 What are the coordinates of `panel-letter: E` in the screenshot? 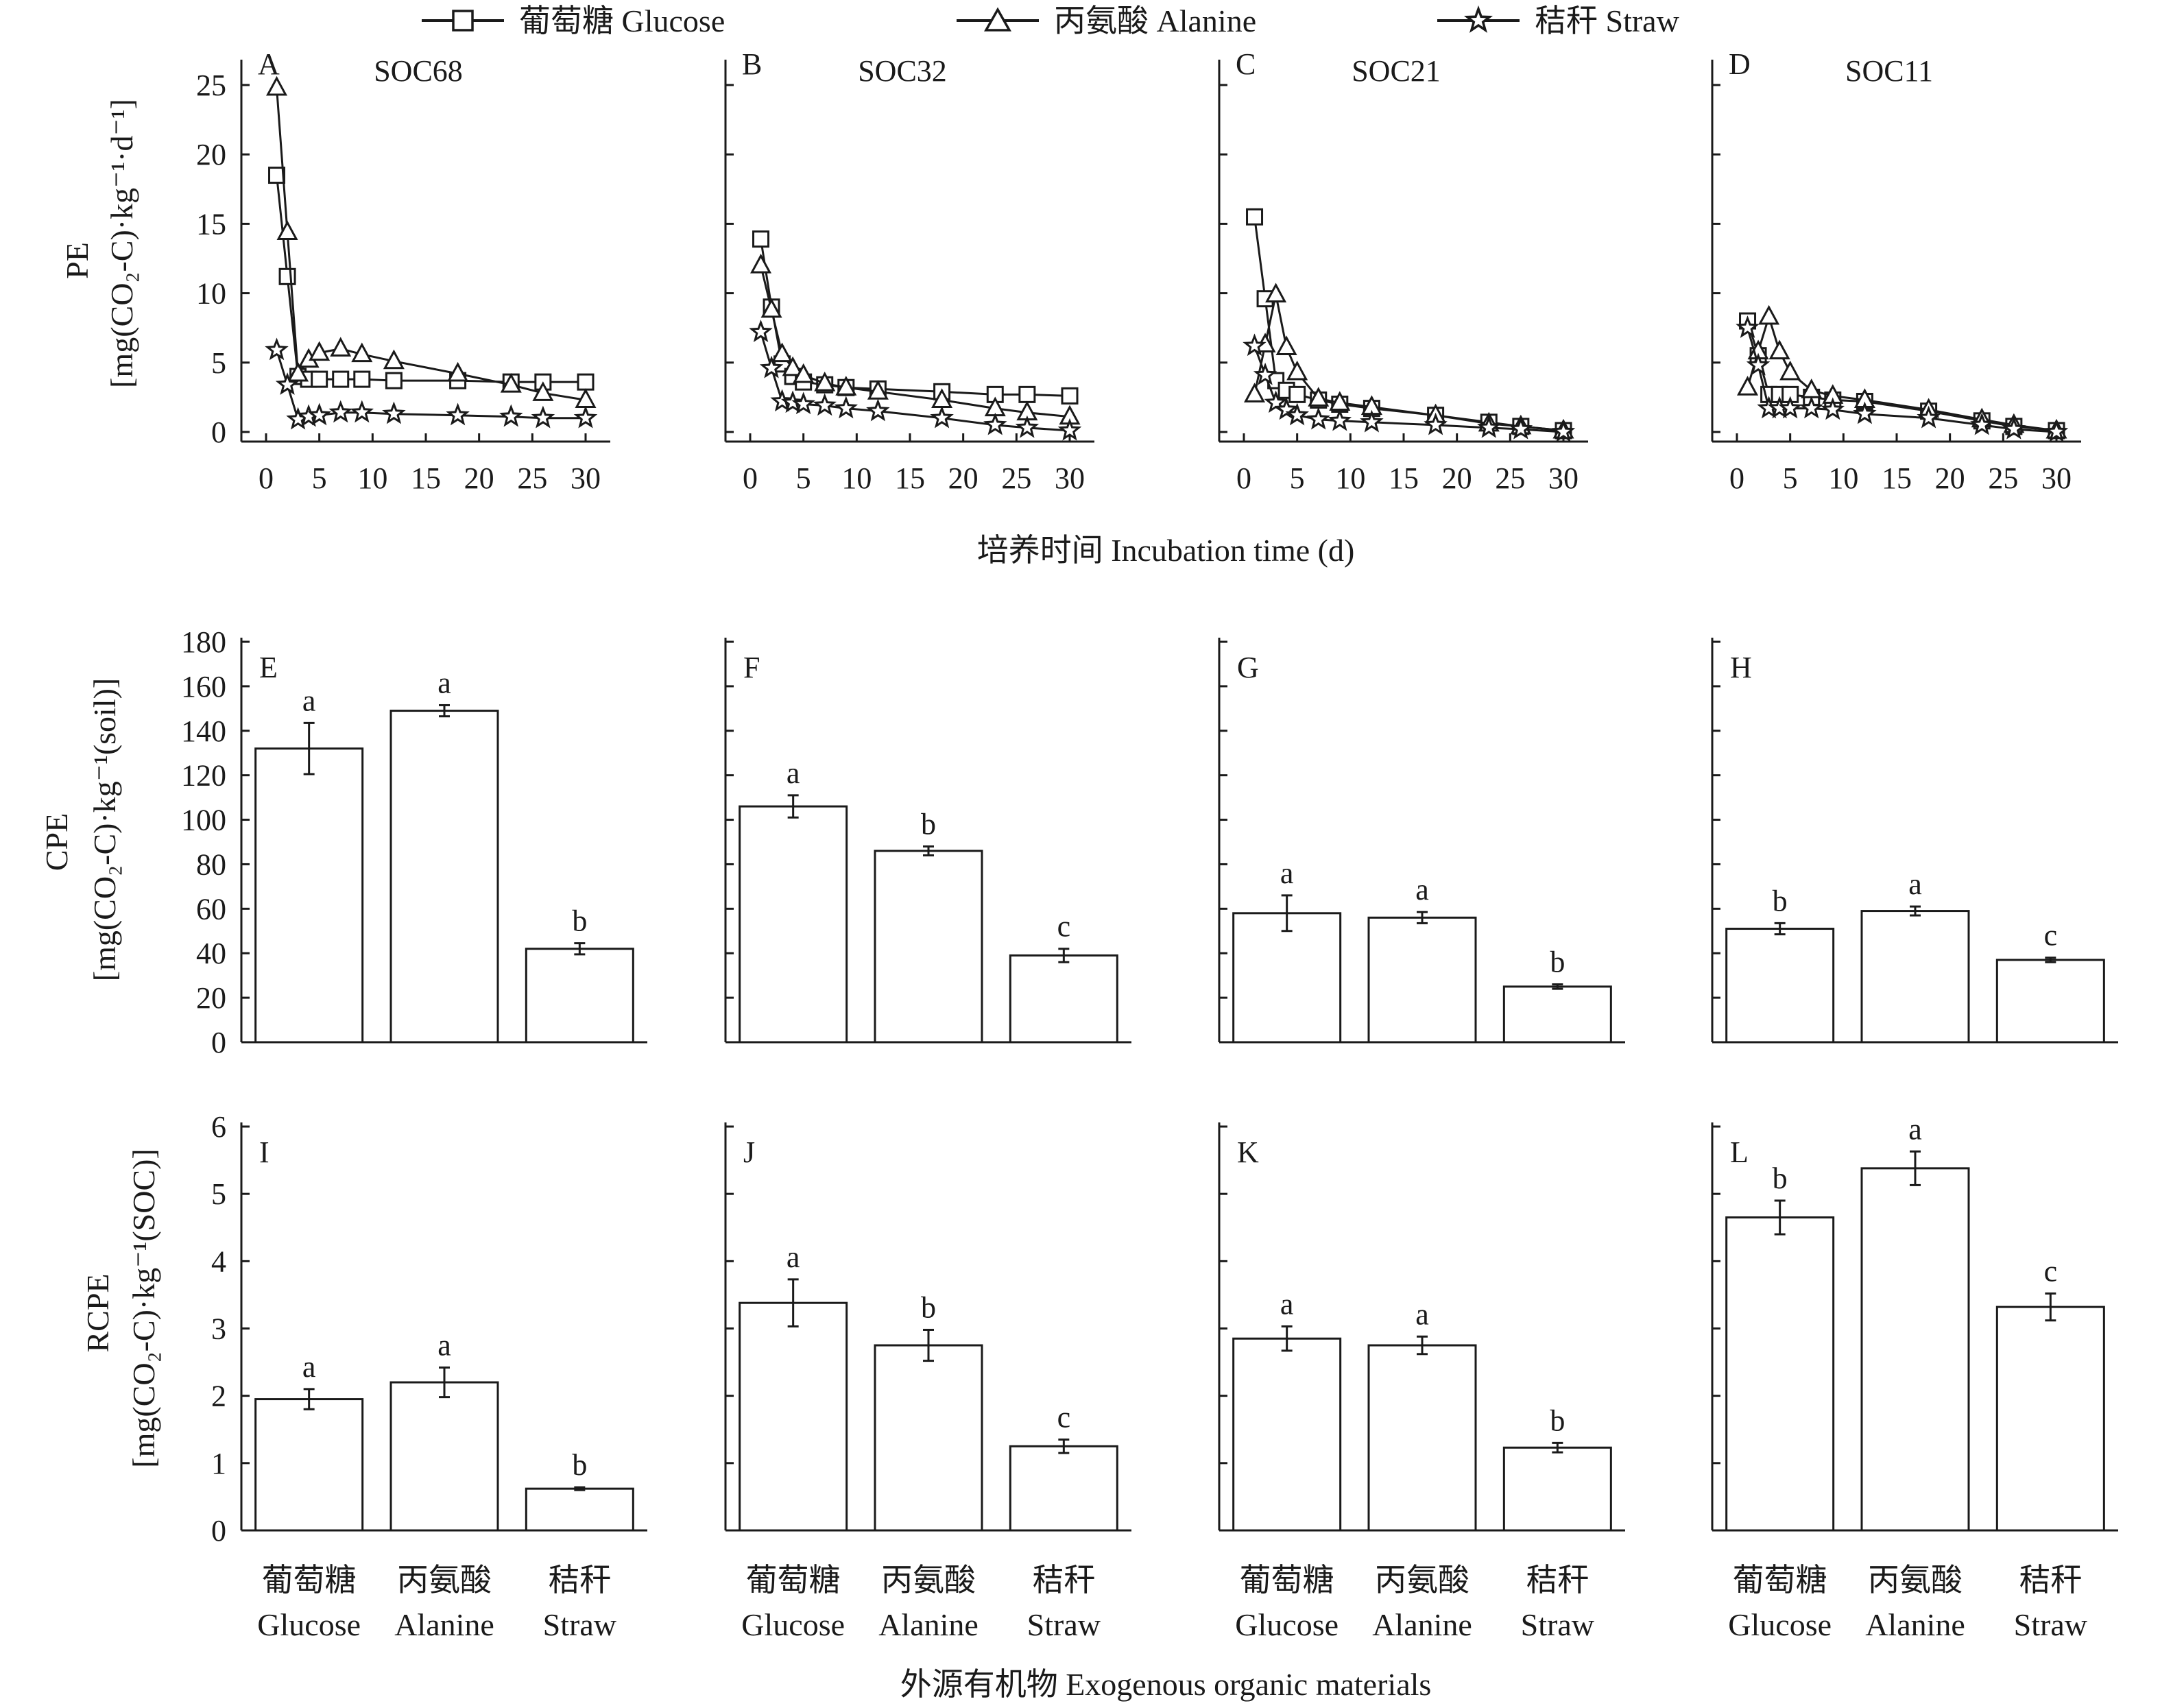 It's located at (268, 668).